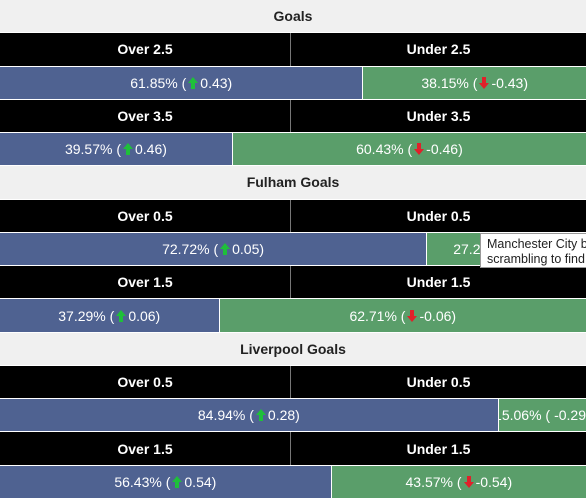  What do you see at coordinates (248, 248) in the screenshot?
I see `change-label: 0.05)` at bounding box center [248, 248].